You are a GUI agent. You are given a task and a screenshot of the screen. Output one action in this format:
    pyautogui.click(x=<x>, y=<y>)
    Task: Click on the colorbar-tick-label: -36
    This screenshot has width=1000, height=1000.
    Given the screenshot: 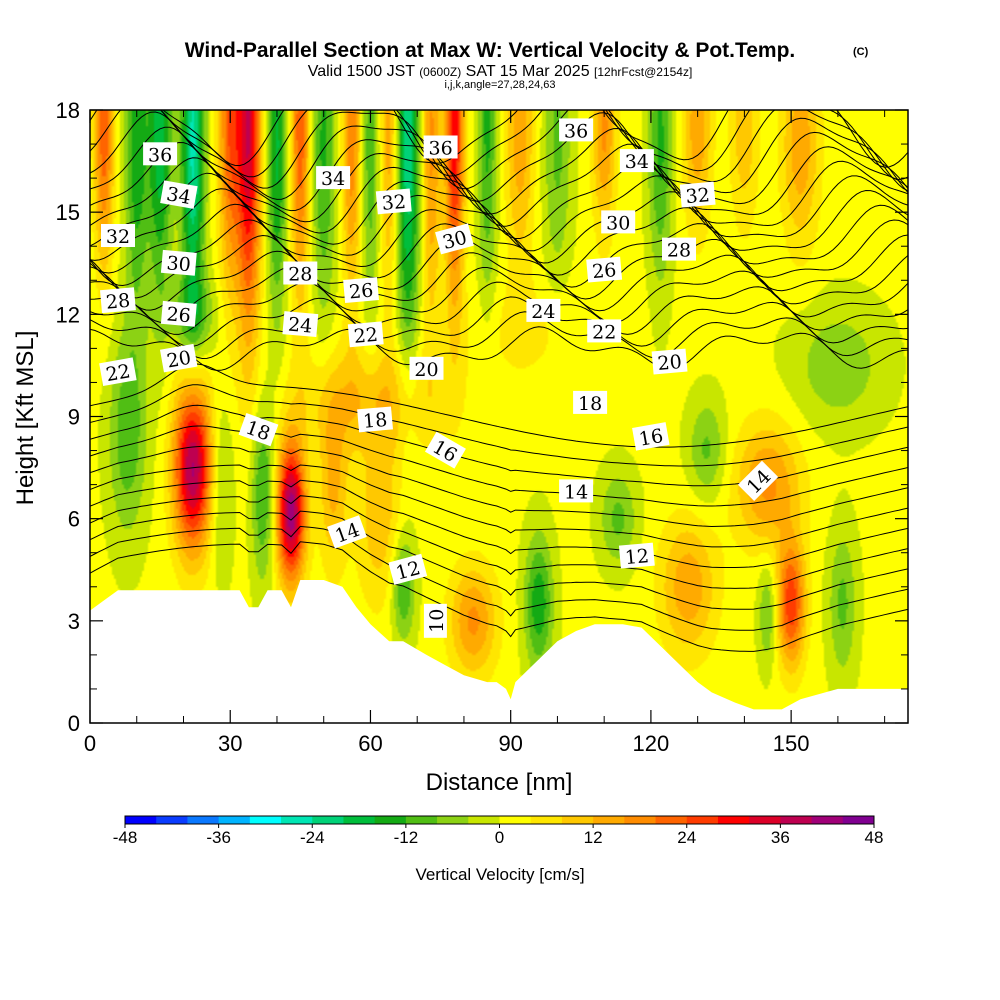 What is the action you would take?
    pyautogui.click(x=218, y=837)
    